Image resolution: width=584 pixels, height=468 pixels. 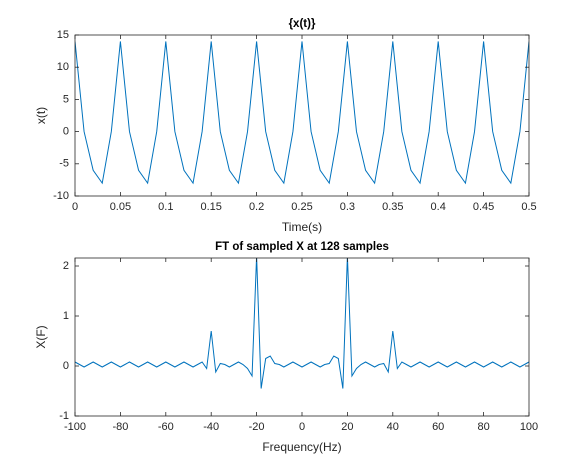 I want to click on x-tick-label: 80, so click(x=483, y=427).